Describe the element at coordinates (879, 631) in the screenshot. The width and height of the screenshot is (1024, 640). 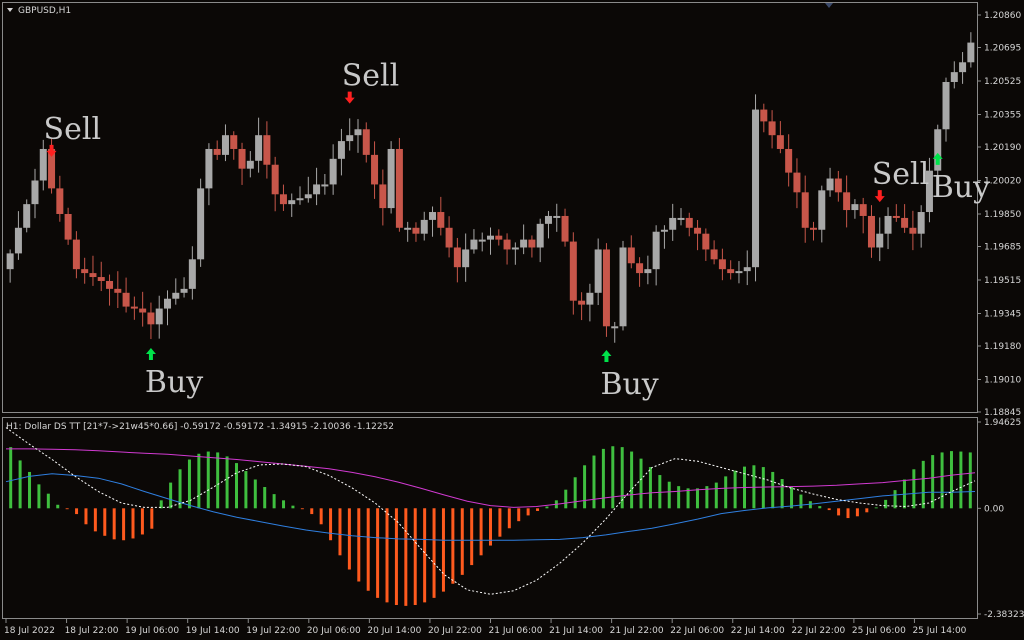
I see `time-tick-label: 25 Jul 06:00` at that location.